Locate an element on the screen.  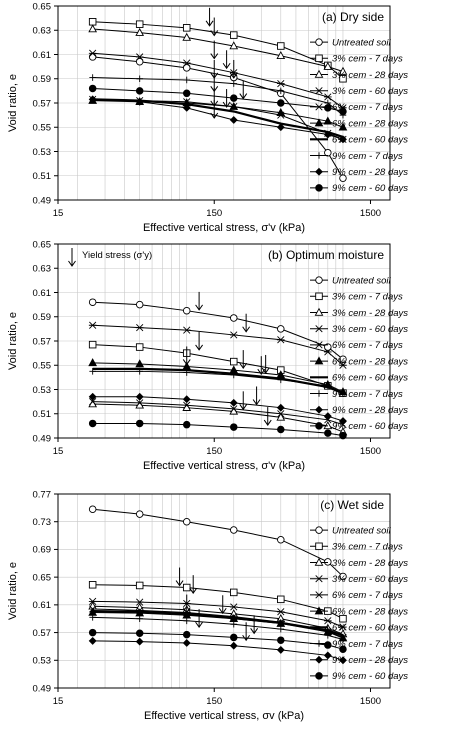
legend-label: 3% cem - 28 days is located at coordinates (370, 75).